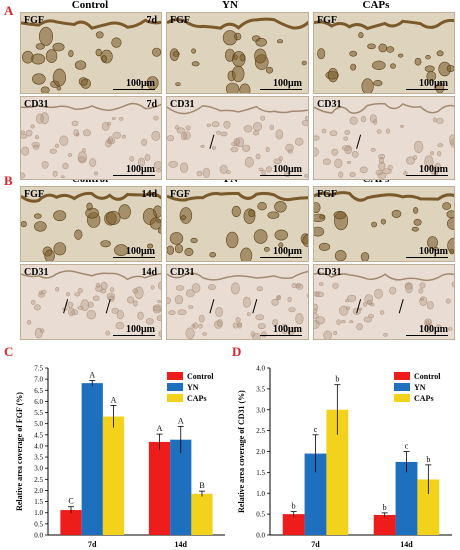 The width and height of the screenshot is (460, 550). What do you see at coordinates (241, 451) in the screenshot?
I see `y-axis-label: Relative area coverage of CD31 (%)` at bounding box center [241, 451].